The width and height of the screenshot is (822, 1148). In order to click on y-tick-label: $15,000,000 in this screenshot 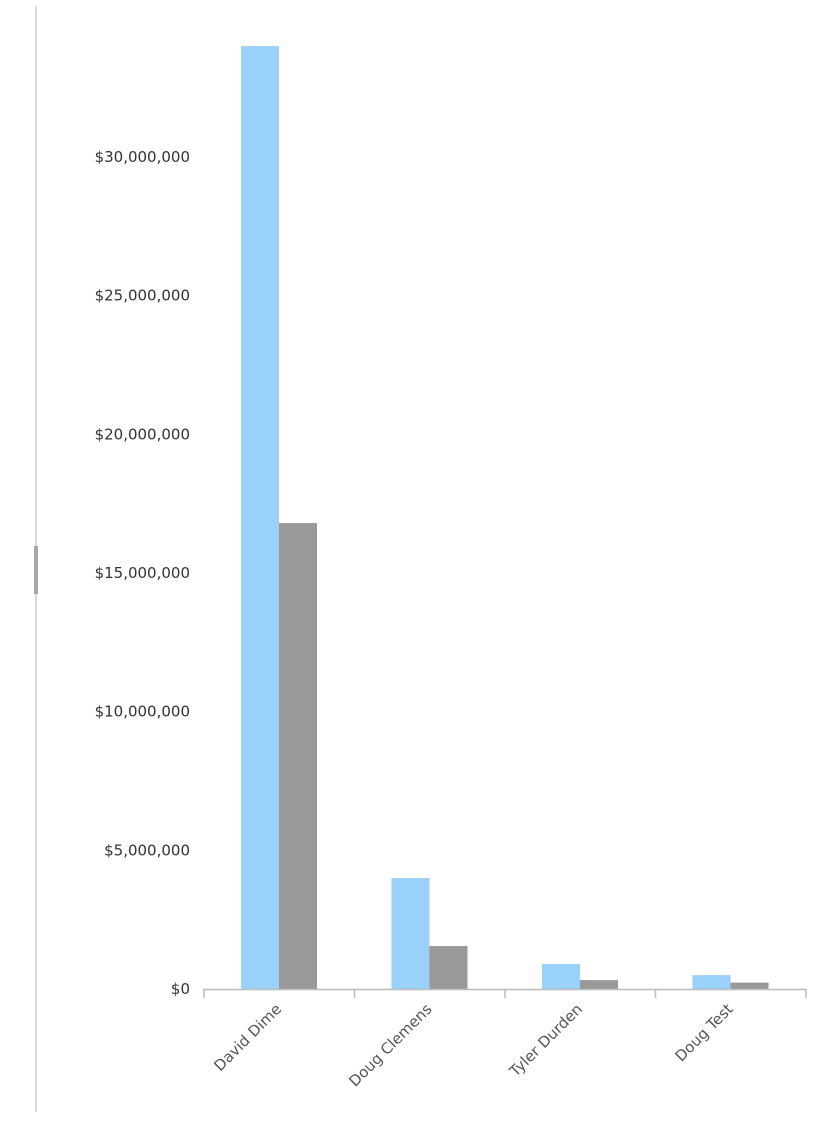, I will do `click(142, 573)`.